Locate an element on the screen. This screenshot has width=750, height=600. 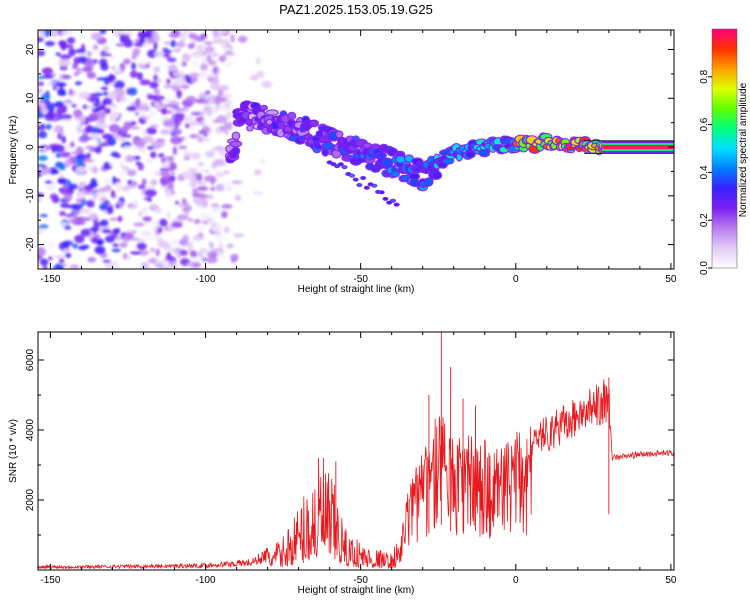
steady-band-core is located at coordinates (638, 147).